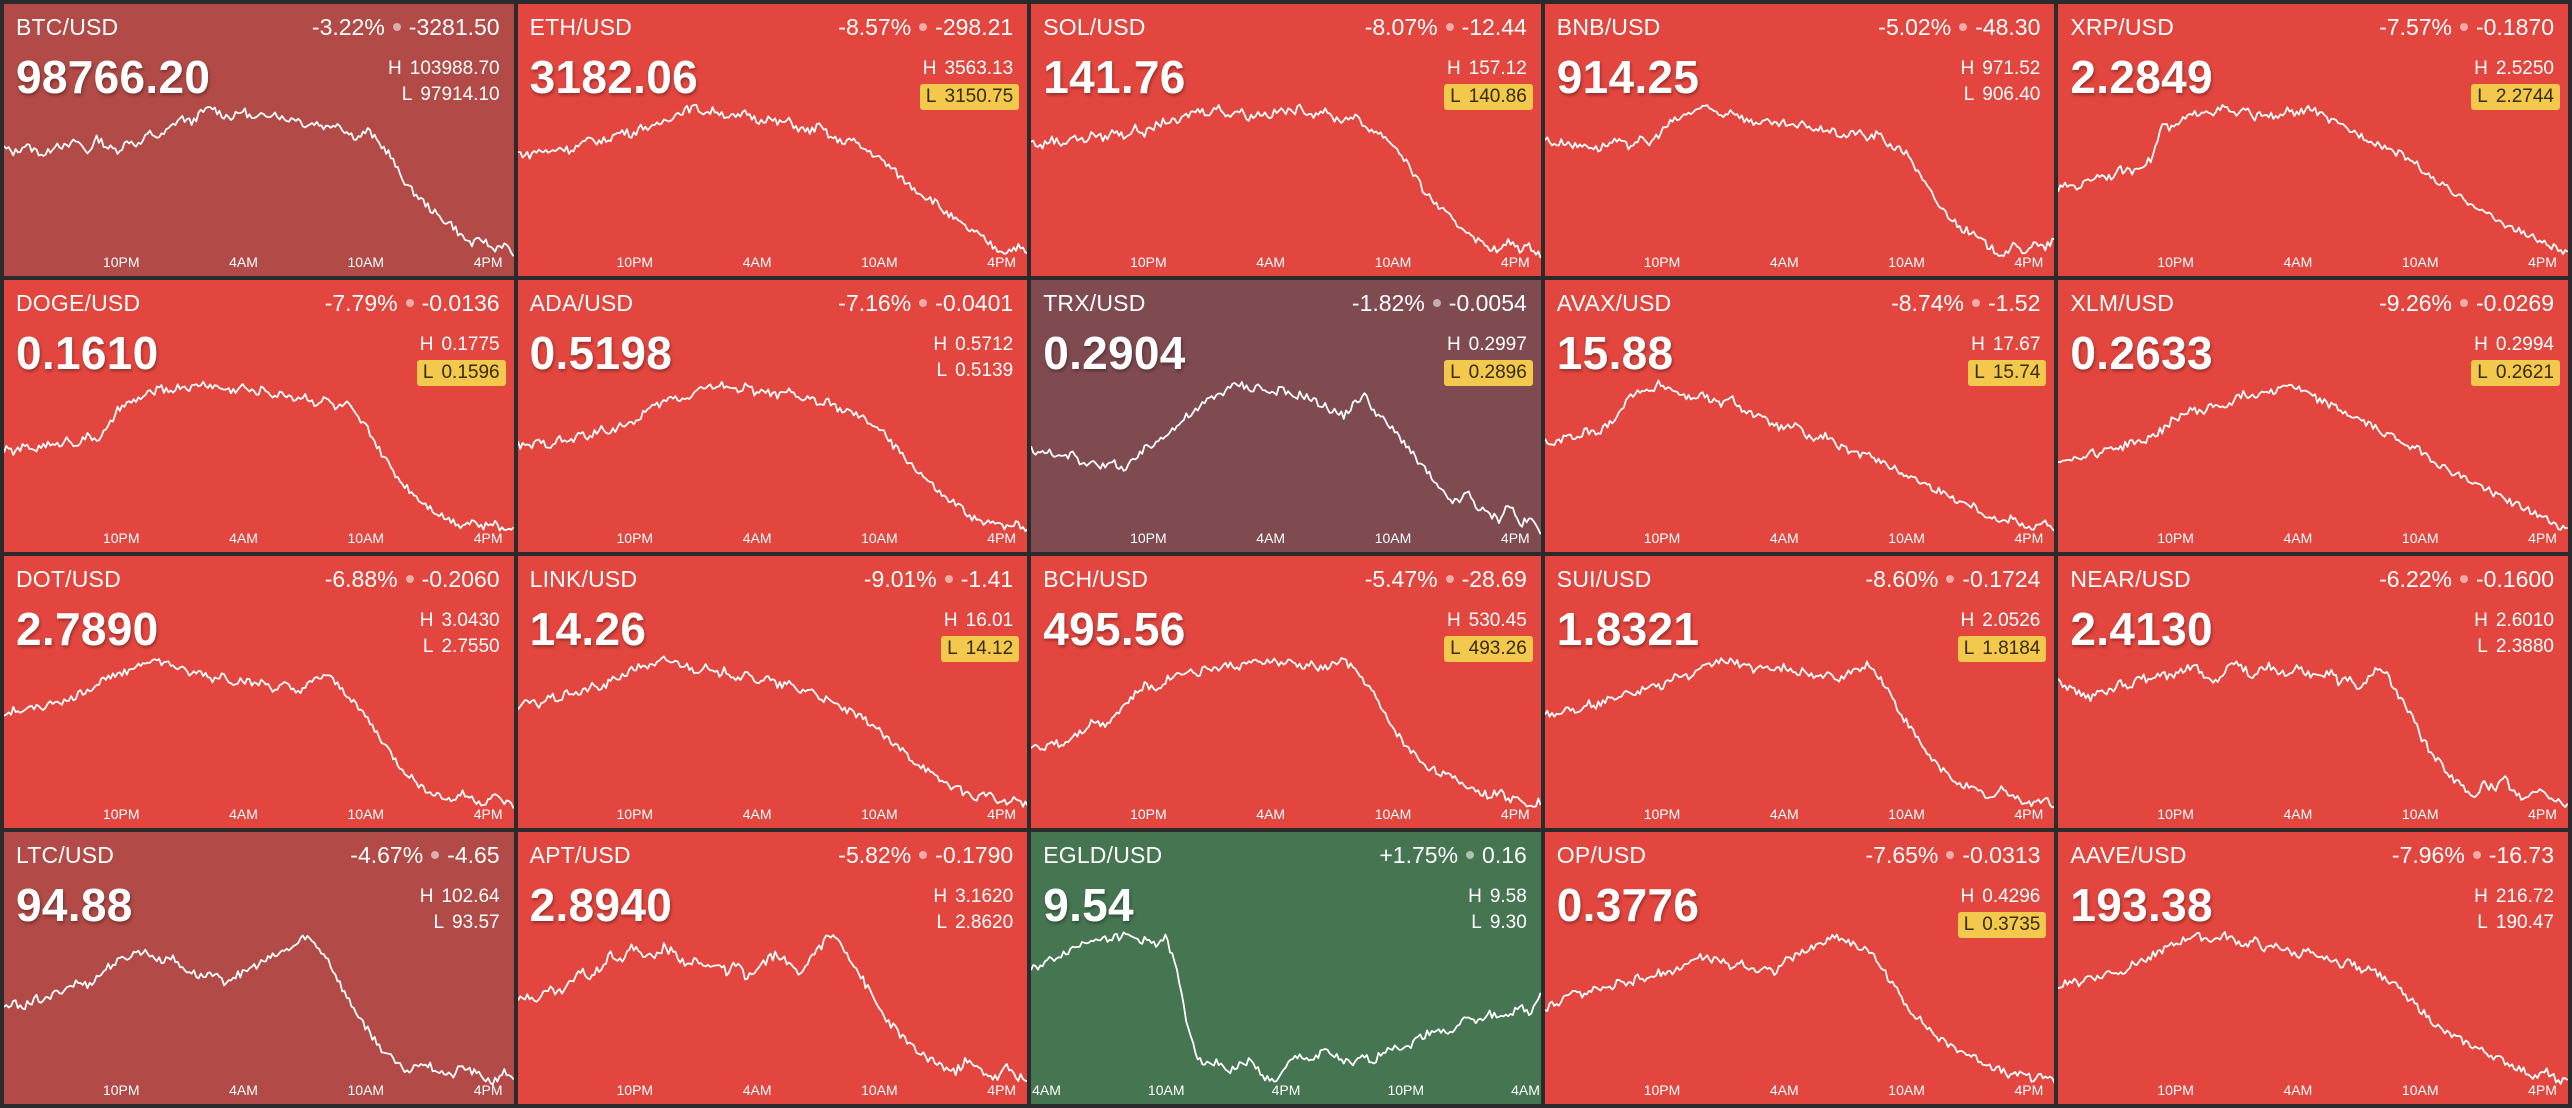 The image size is (2572, 1108). Describe the element at coordinates (1497, 68) in the screenshot. I see `high-value: 157.12` at that location.